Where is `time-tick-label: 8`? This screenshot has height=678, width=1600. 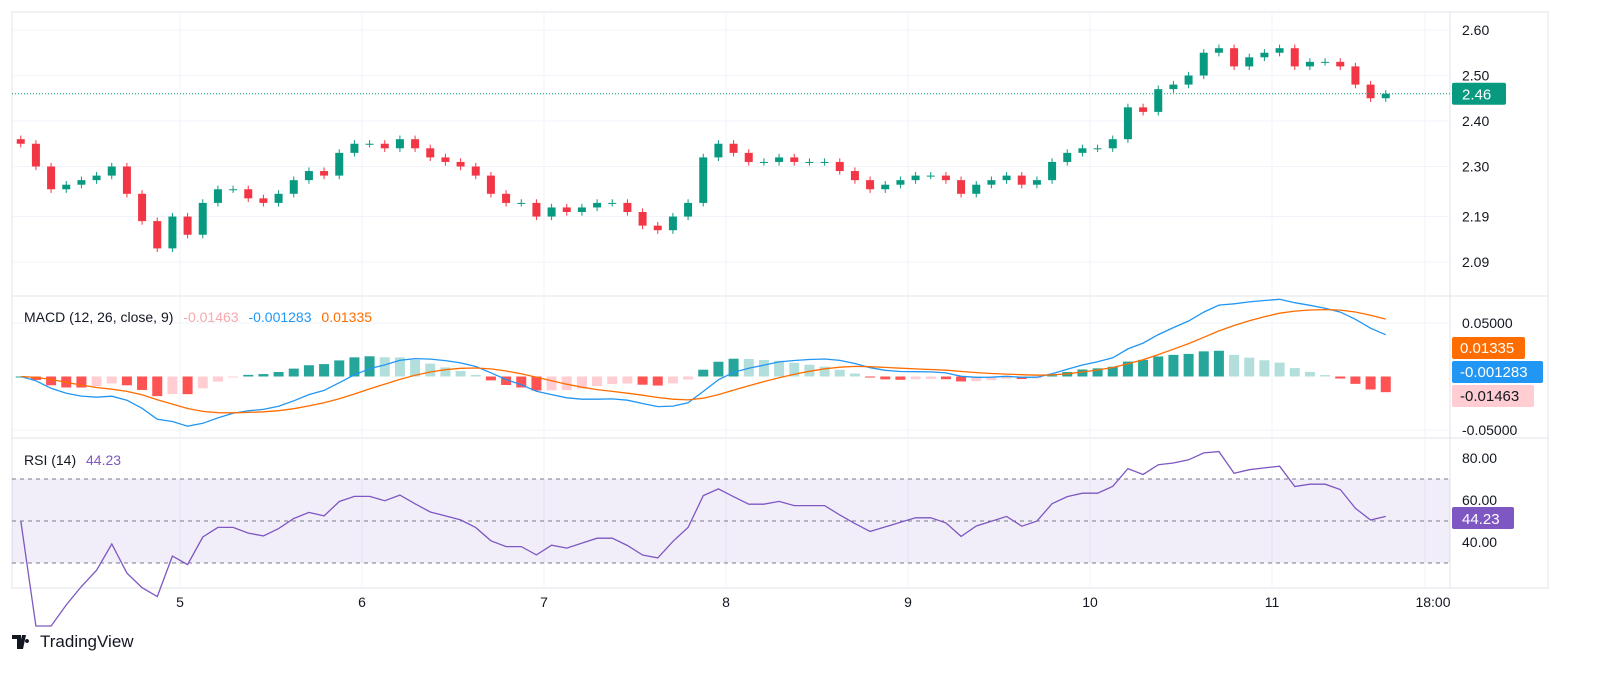 time-tick-label: 8 is located at coordinates (726, 602).